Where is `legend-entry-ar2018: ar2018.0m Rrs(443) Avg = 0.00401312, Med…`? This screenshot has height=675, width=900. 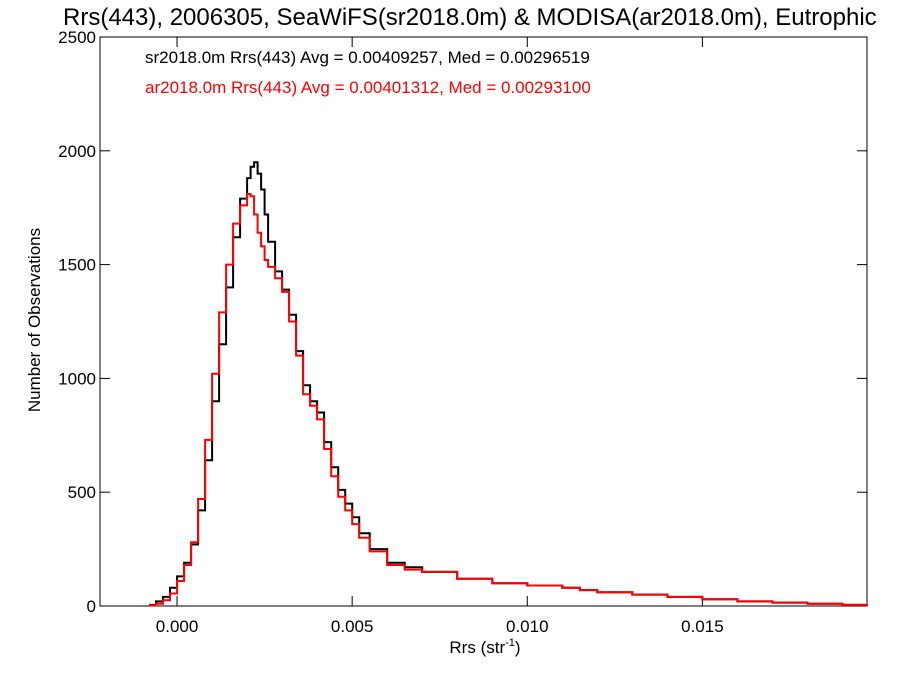 legend-entry-ar2018: ar2018.0m Rrs(443) Avg = 0.00401312, Med… is located at coordinates (368, 87).